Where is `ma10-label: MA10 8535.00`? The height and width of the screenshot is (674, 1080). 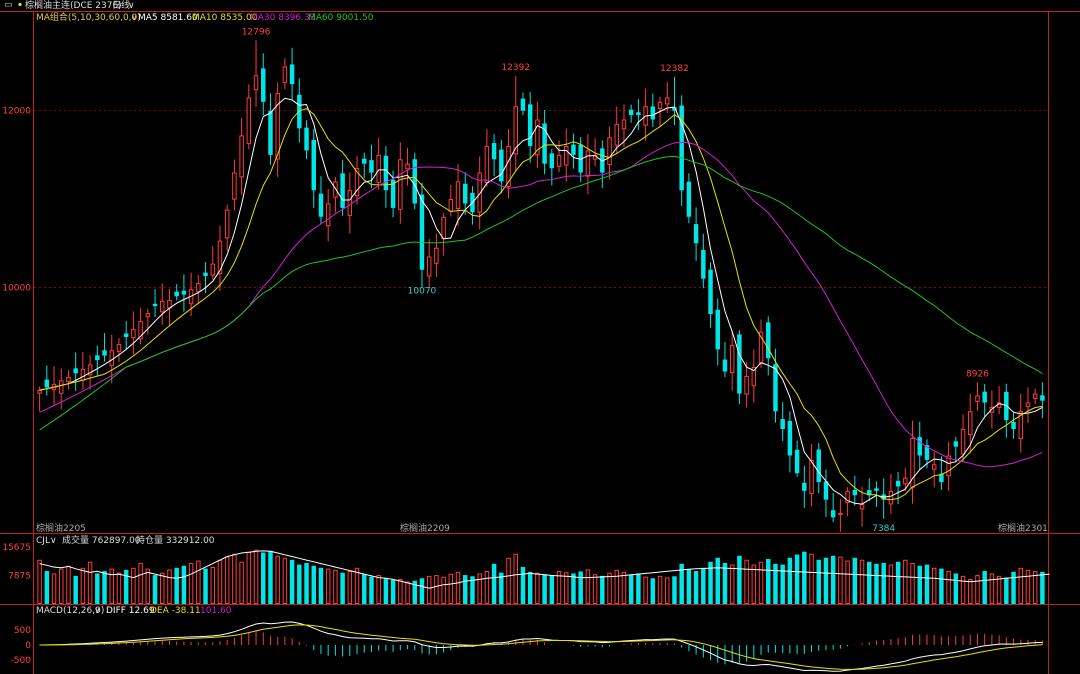
ma10-label: MA10 8535.00 is located at coordinates (225, 18).